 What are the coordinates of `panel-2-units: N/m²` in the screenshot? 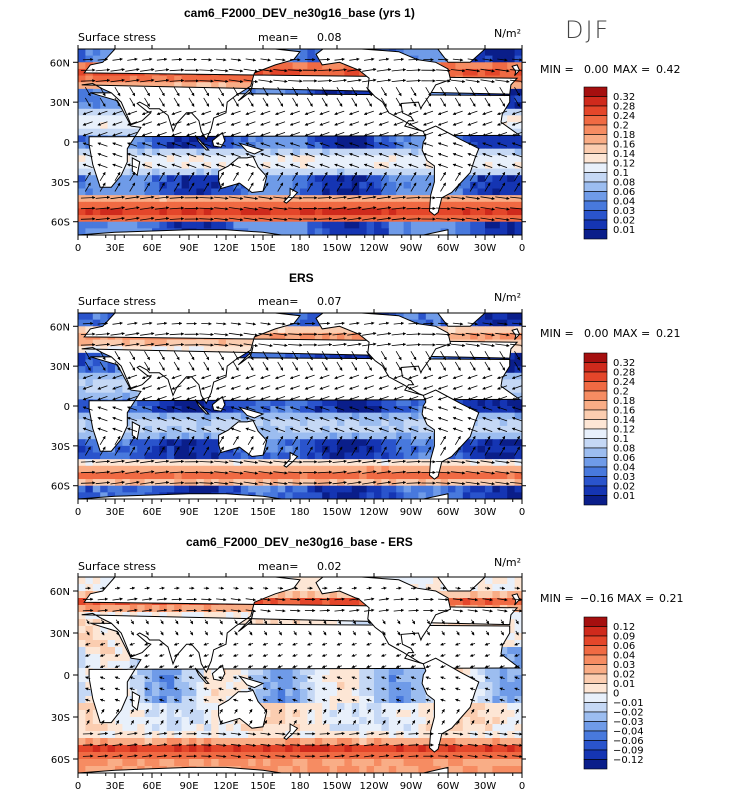 It's located at (508, 297).